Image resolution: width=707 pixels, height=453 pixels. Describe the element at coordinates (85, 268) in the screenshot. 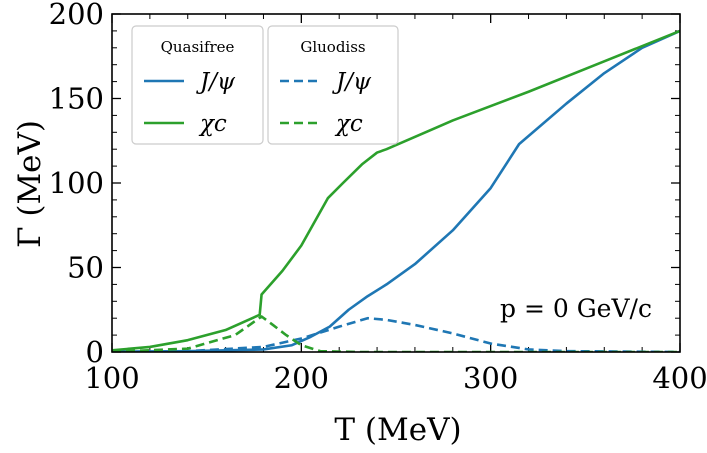

I see `y-tick-label: 50` at that location.